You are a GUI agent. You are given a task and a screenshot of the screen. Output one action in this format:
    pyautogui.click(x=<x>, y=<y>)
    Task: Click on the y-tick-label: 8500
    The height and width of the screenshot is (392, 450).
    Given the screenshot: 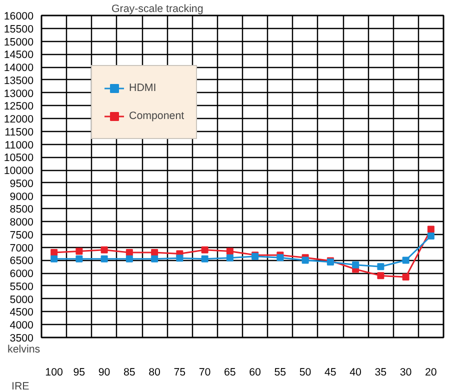 What is the action you would take?
    pyautogui.click(x=22, y=210)
    